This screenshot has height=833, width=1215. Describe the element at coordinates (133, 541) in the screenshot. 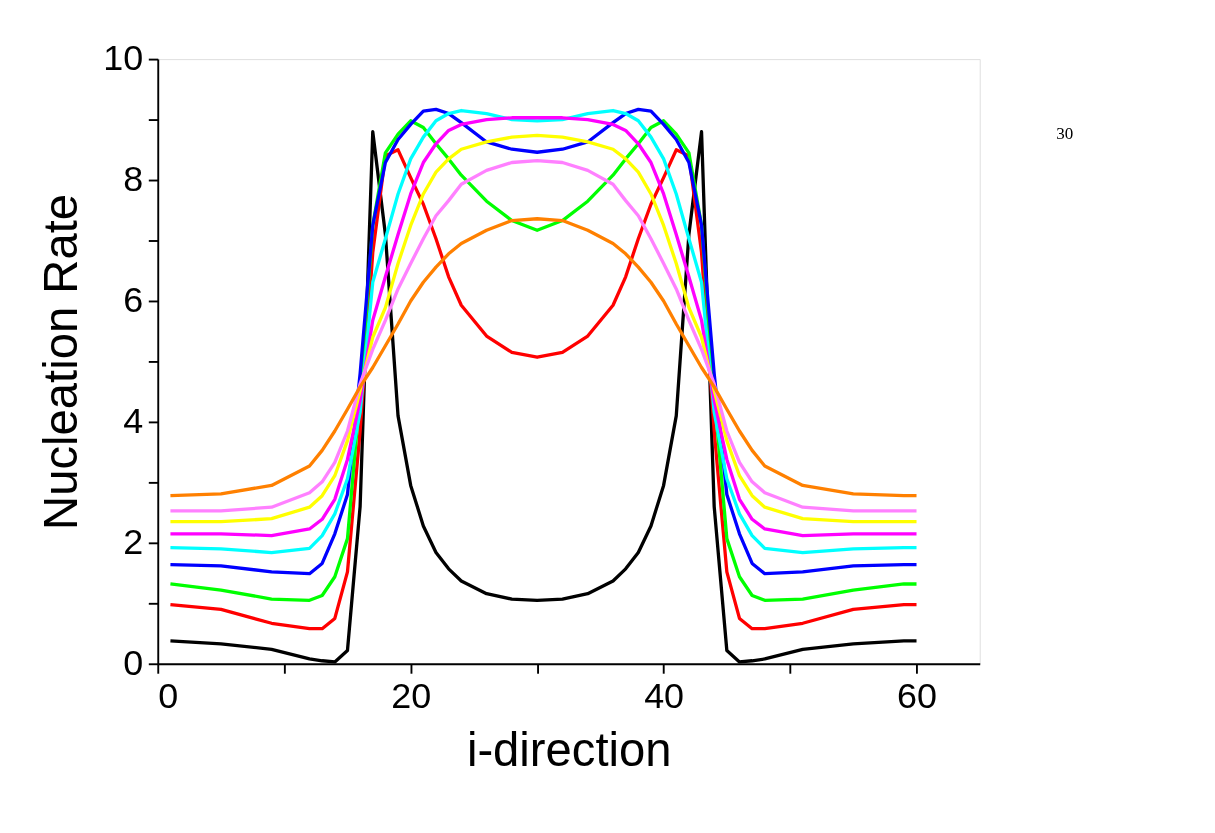

I see `y-tick-label: 2` at that location.